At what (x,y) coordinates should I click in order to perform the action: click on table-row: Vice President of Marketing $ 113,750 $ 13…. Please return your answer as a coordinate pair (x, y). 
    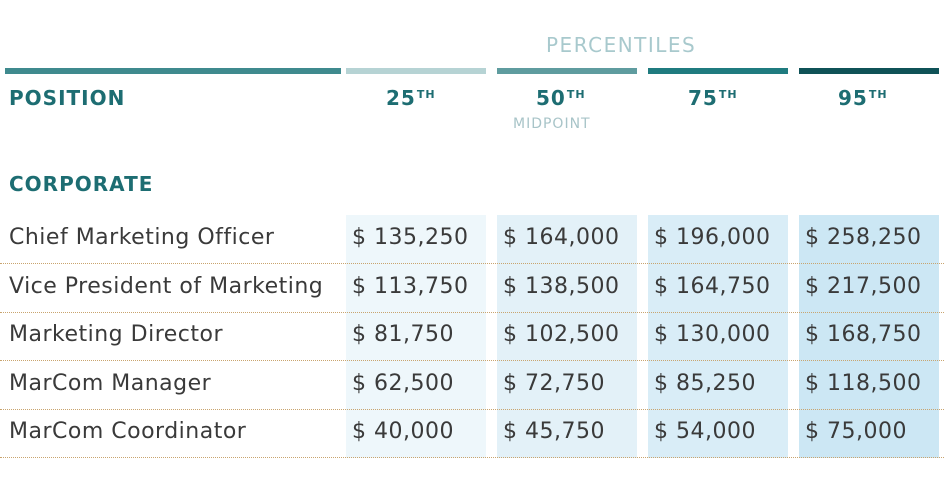
    Looking at the image, I should click on (472, 288).